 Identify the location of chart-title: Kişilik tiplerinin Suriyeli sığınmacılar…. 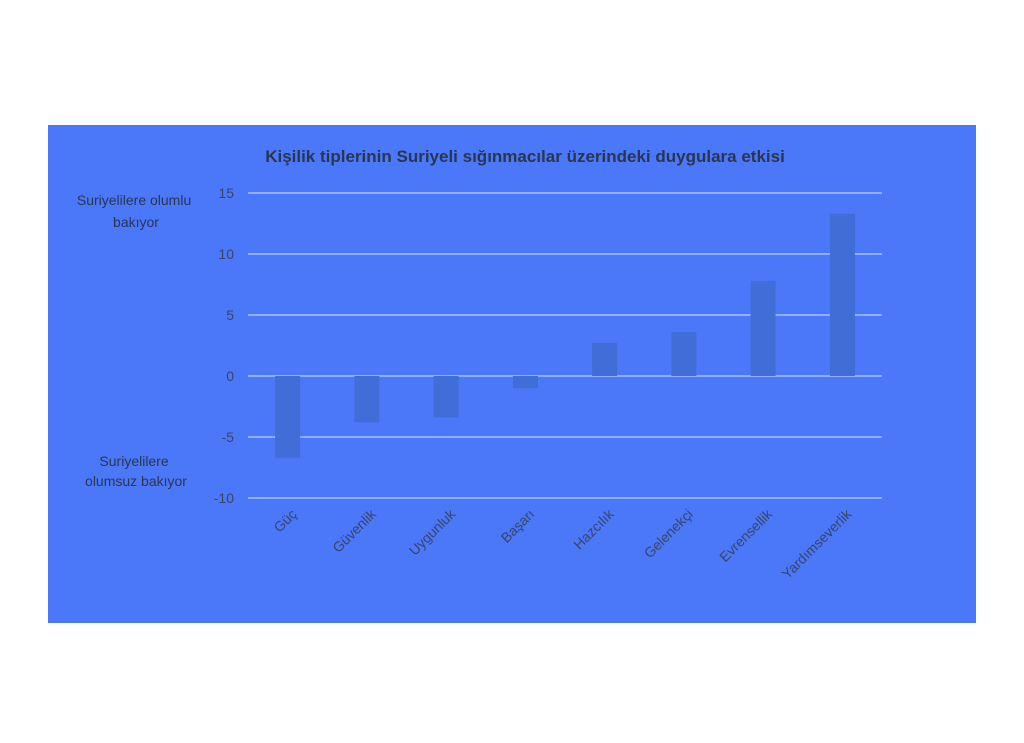
(525, 156).